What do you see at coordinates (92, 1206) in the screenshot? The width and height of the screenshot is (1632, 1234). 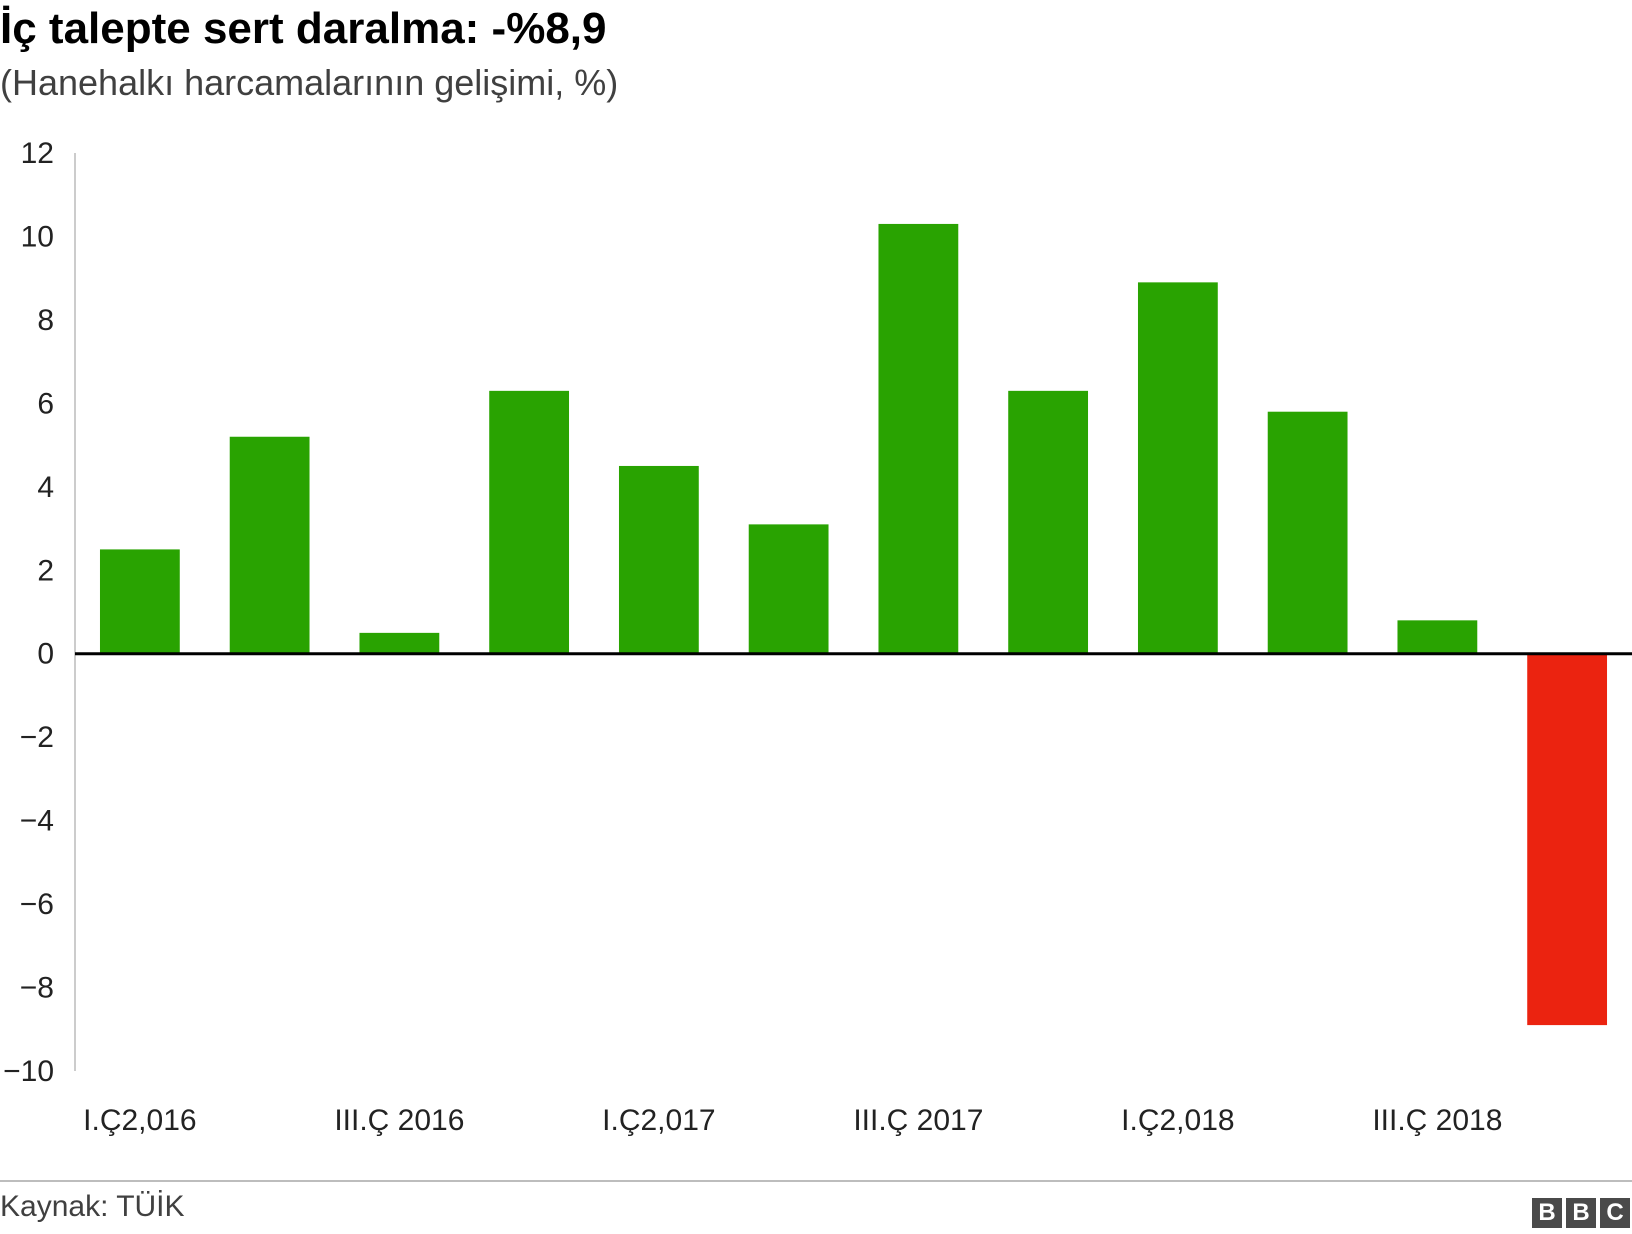 I see `source-note: Kaynak: TÜİK` at bounding box center [92, 1206].